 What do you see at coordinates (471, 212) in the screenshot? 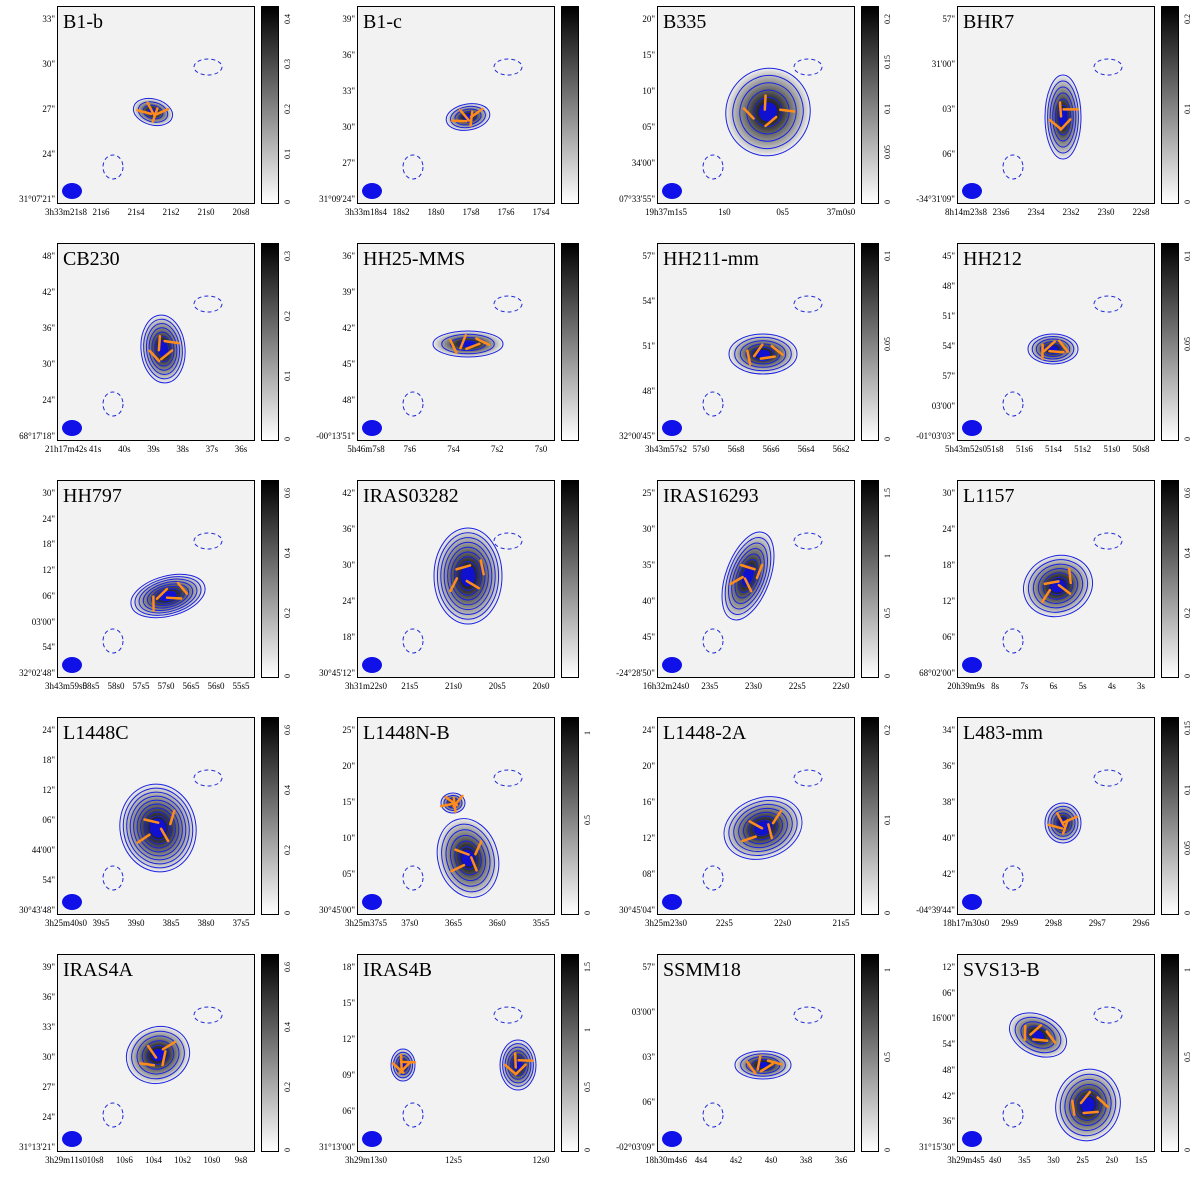
I see `ra-tick-label: 17s8` at bounding box center [471, 212].